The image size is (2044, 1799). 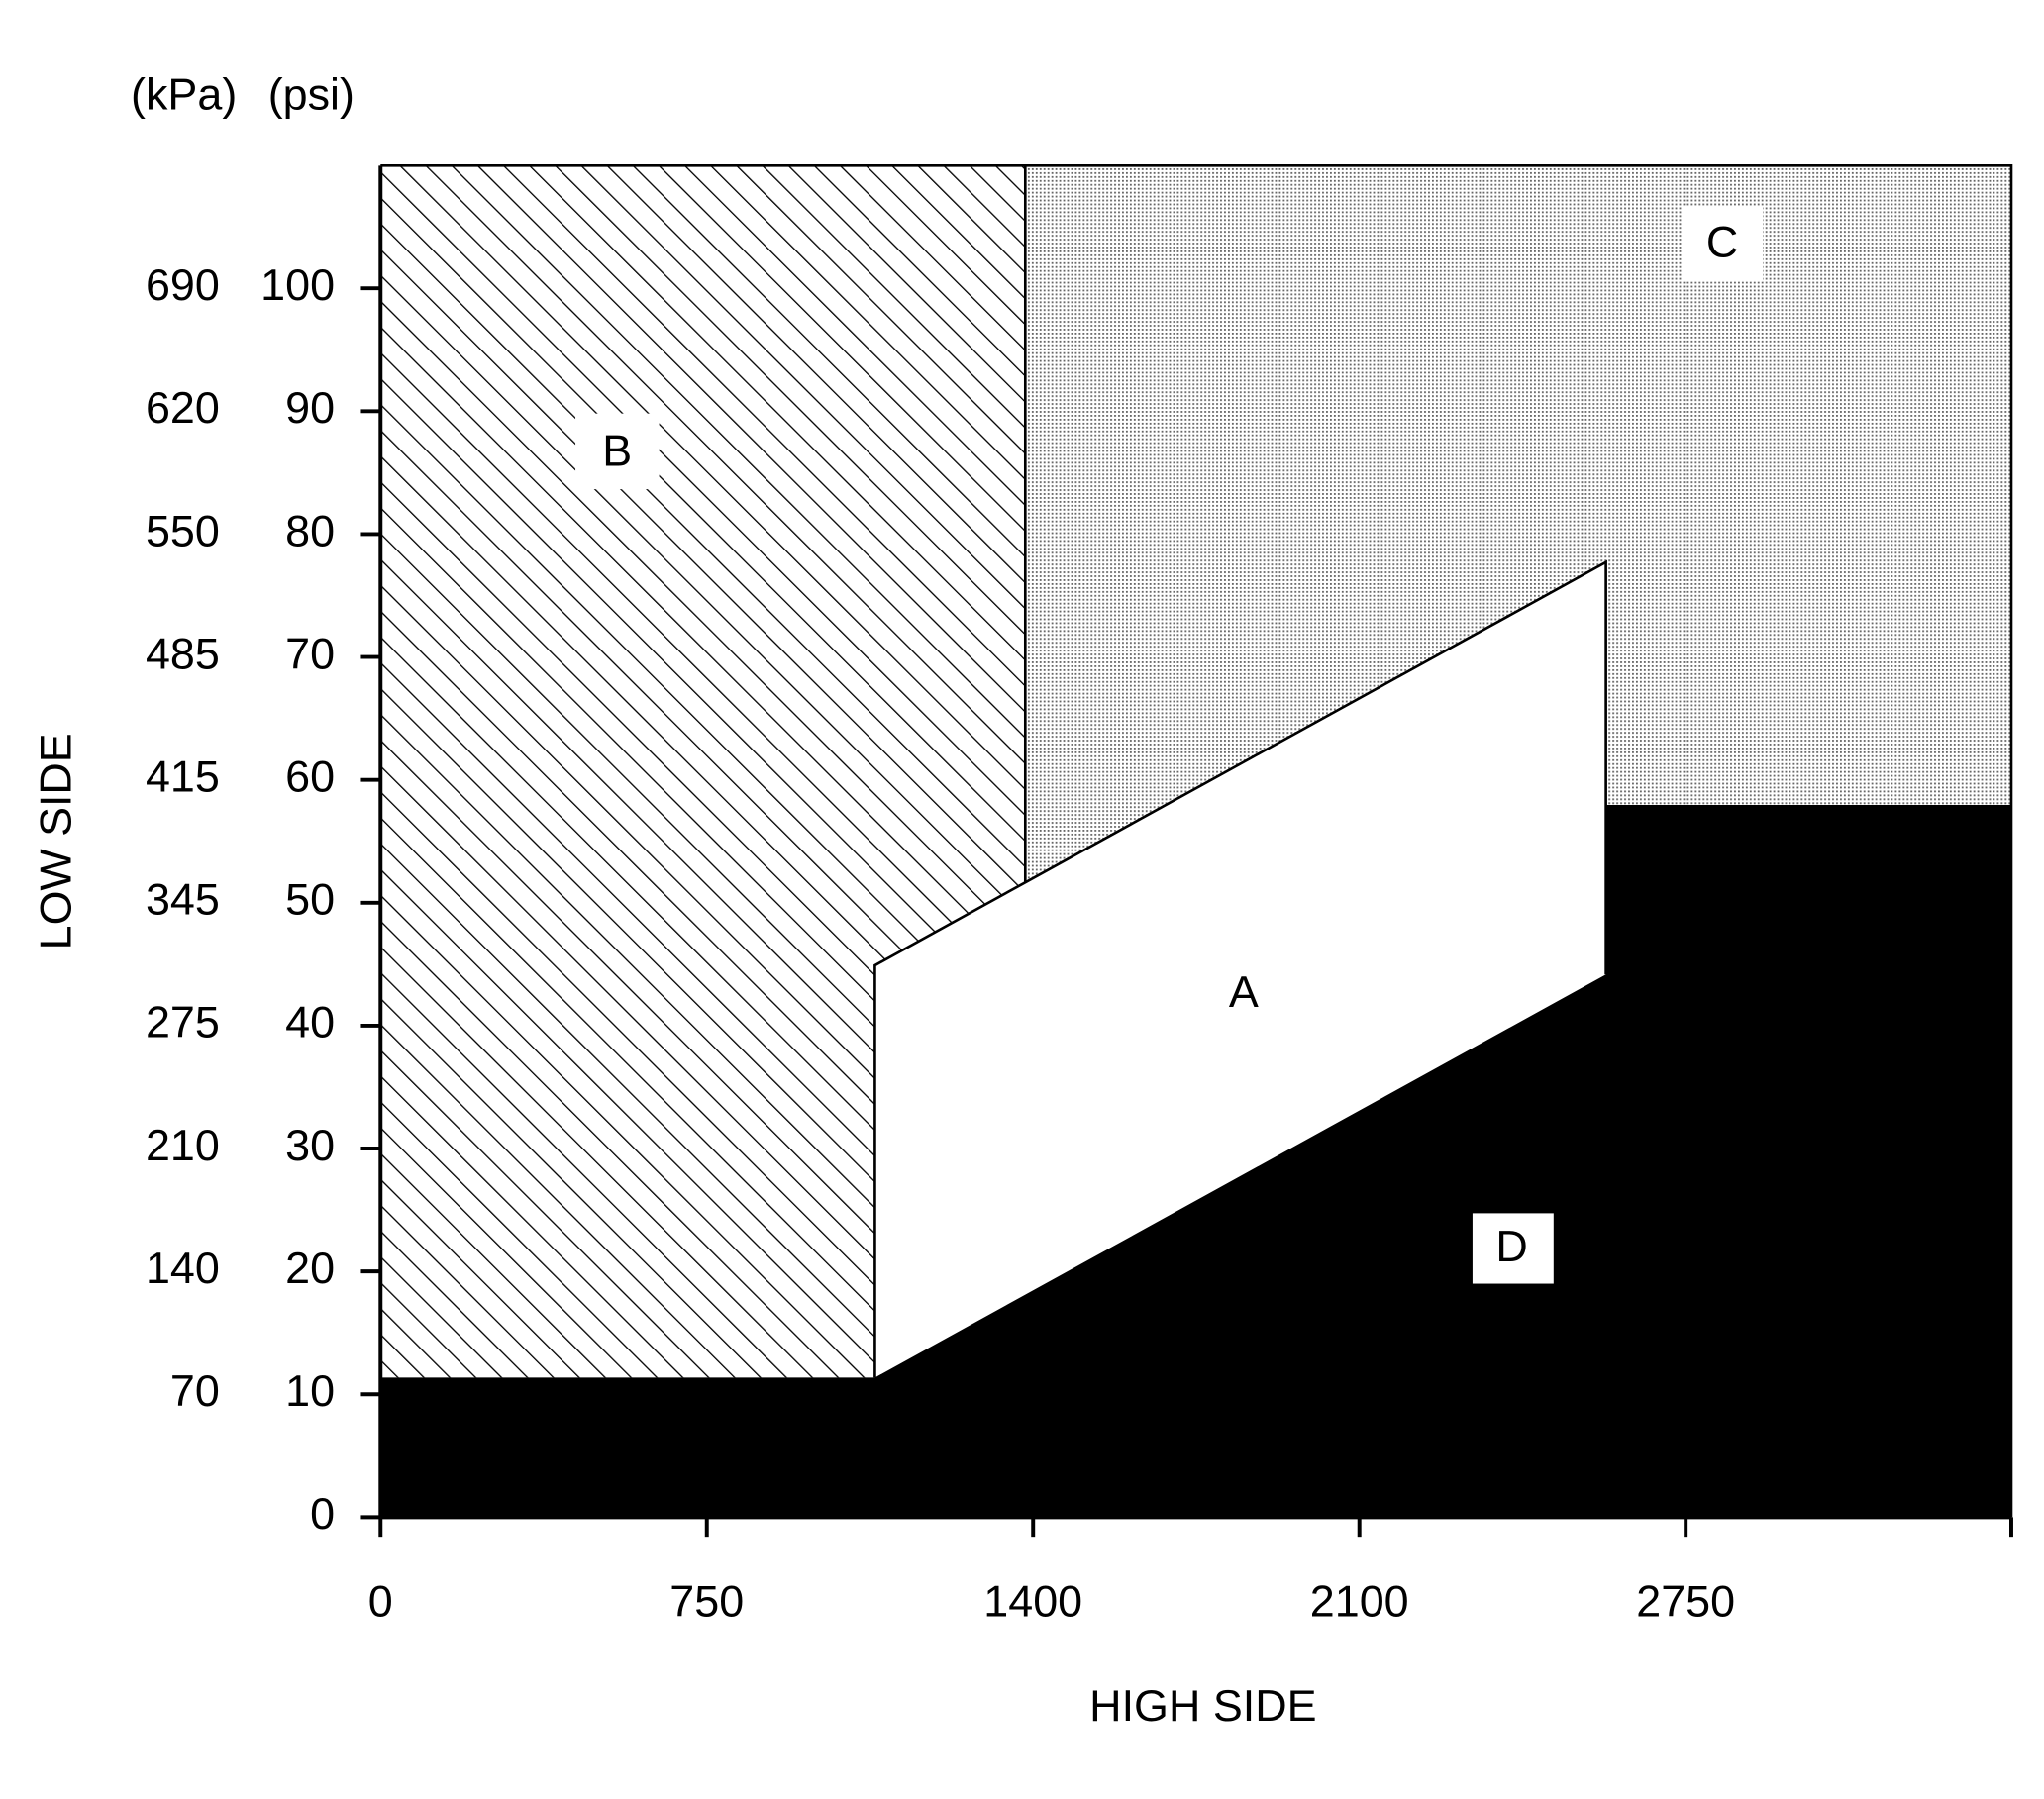 I want to click on y-tick-label: 80, so click(x=310, y=530).